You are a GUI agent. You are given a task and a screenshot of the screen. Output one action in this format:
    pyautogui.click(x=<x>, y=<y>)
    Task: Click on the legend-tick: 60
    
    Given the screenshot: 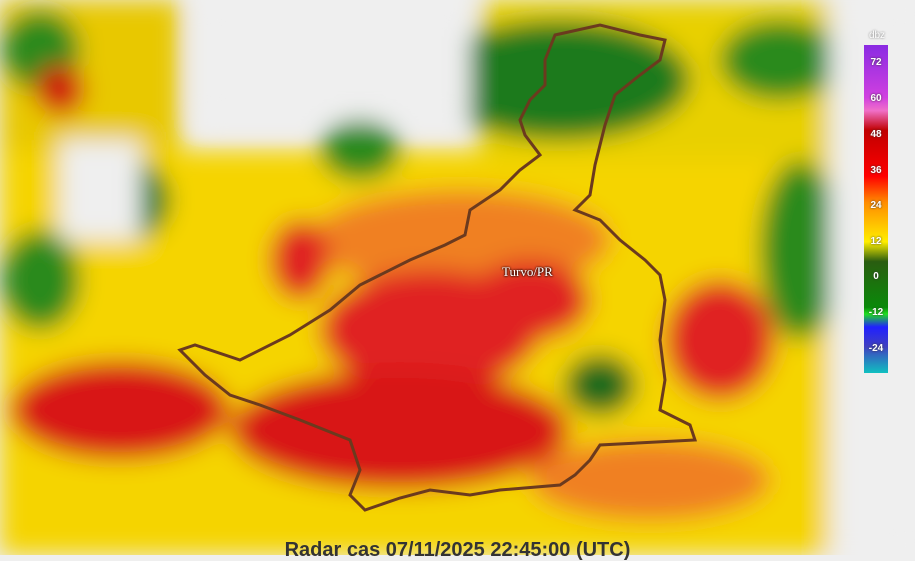 What is the action you would take?
    pyautogui.click(x=876, y=98)
    